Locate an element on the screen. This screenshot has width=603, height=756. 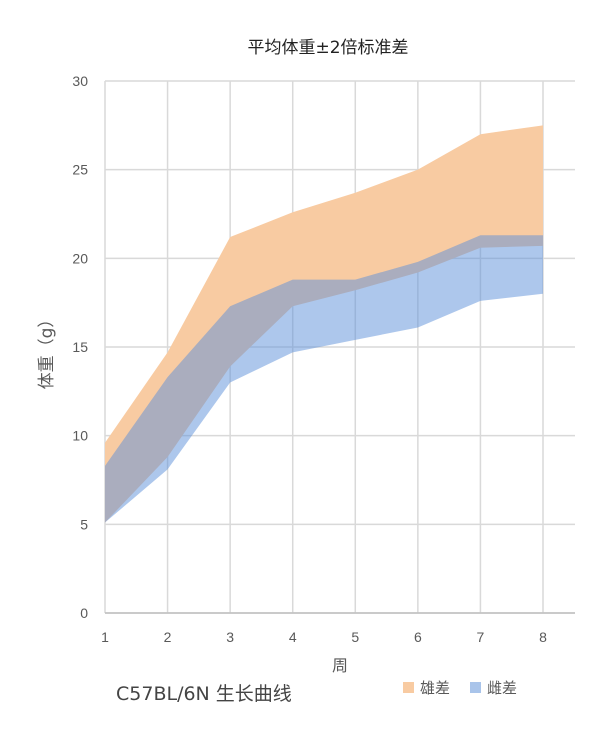
legend-item-male: 雄差 is located at coordinates (426, 687).